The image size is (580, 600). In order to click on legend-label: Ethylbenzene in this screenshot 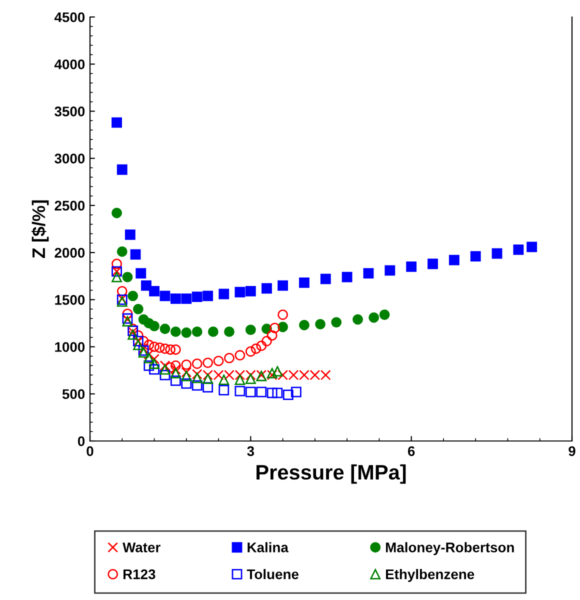, I will do `click(430, 575)`.